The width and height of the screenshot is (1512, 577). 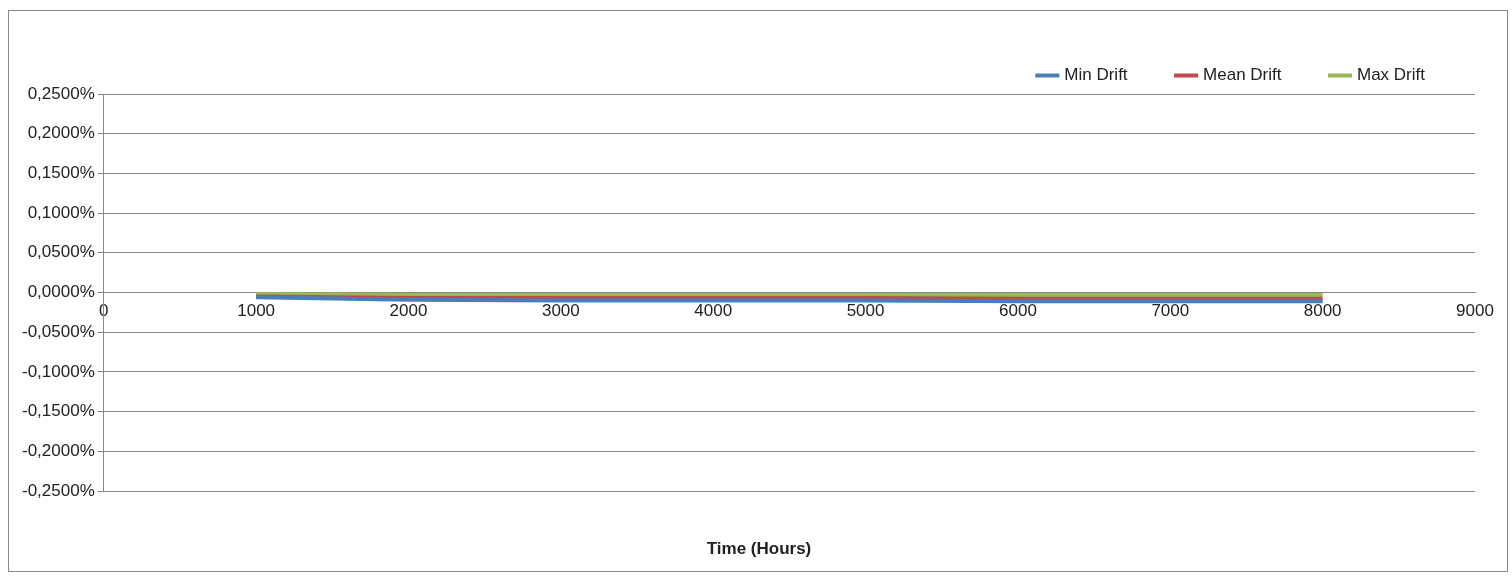 I want to click on legend-label: Min Drift, so click(x=1096, y=75).